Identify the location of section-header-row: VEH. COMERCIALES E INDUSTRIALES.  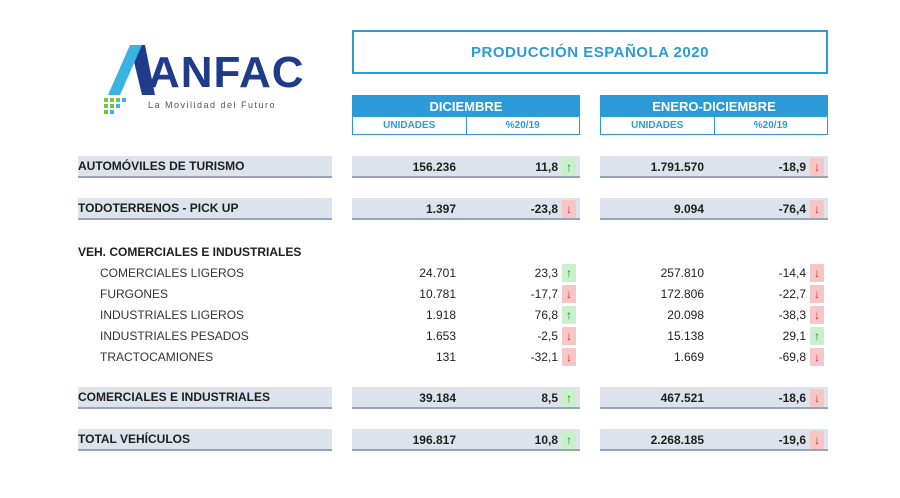
(450, 252).